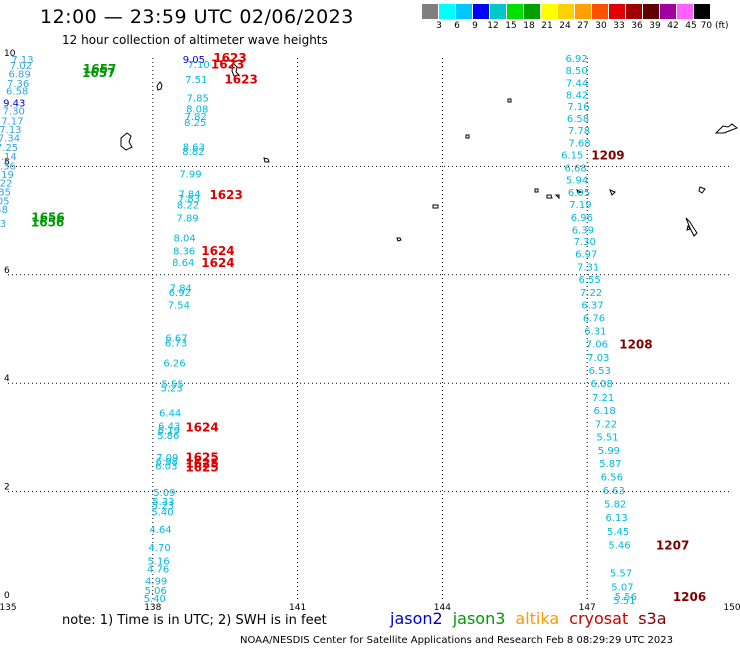  I want to click on pass-time-label: 1206, so click(689, 597).